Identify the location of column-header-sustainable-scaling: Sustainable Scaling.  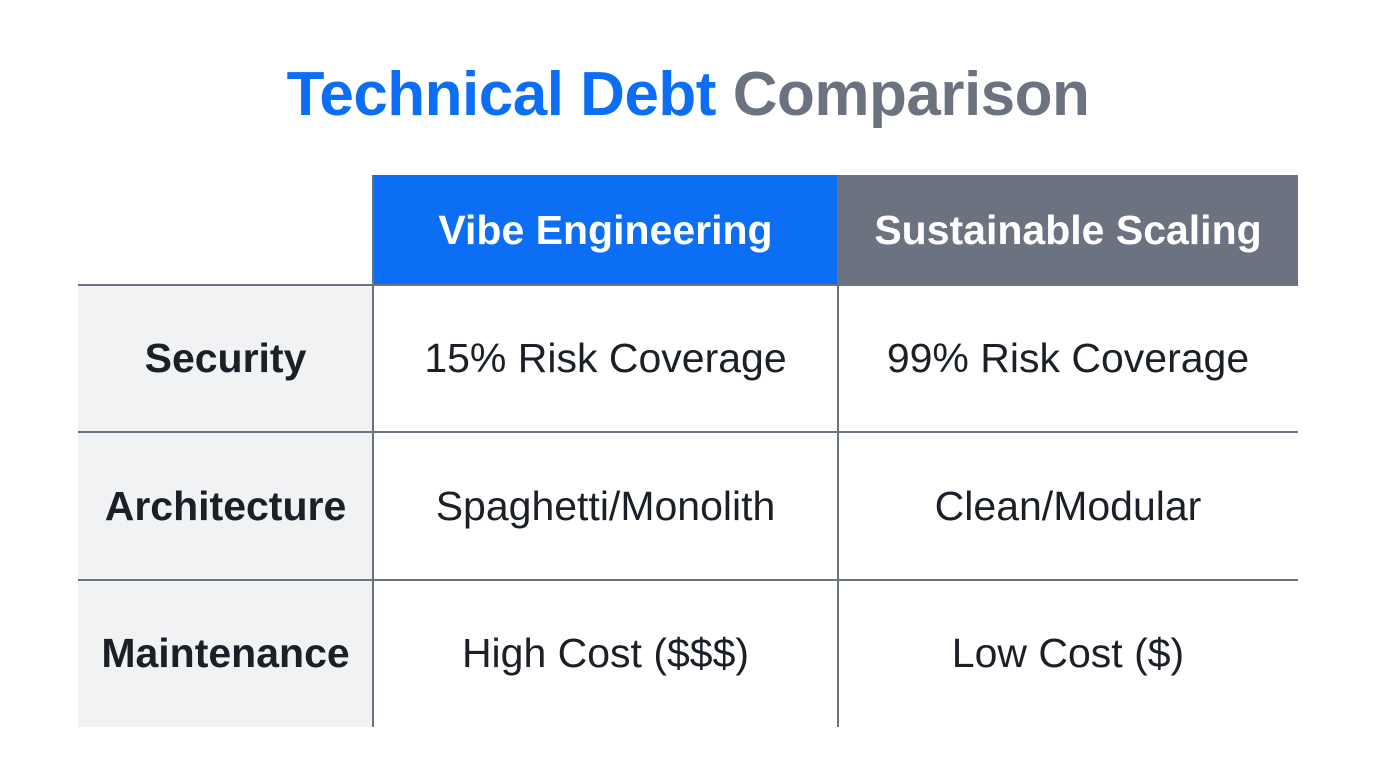
(1068, 230).